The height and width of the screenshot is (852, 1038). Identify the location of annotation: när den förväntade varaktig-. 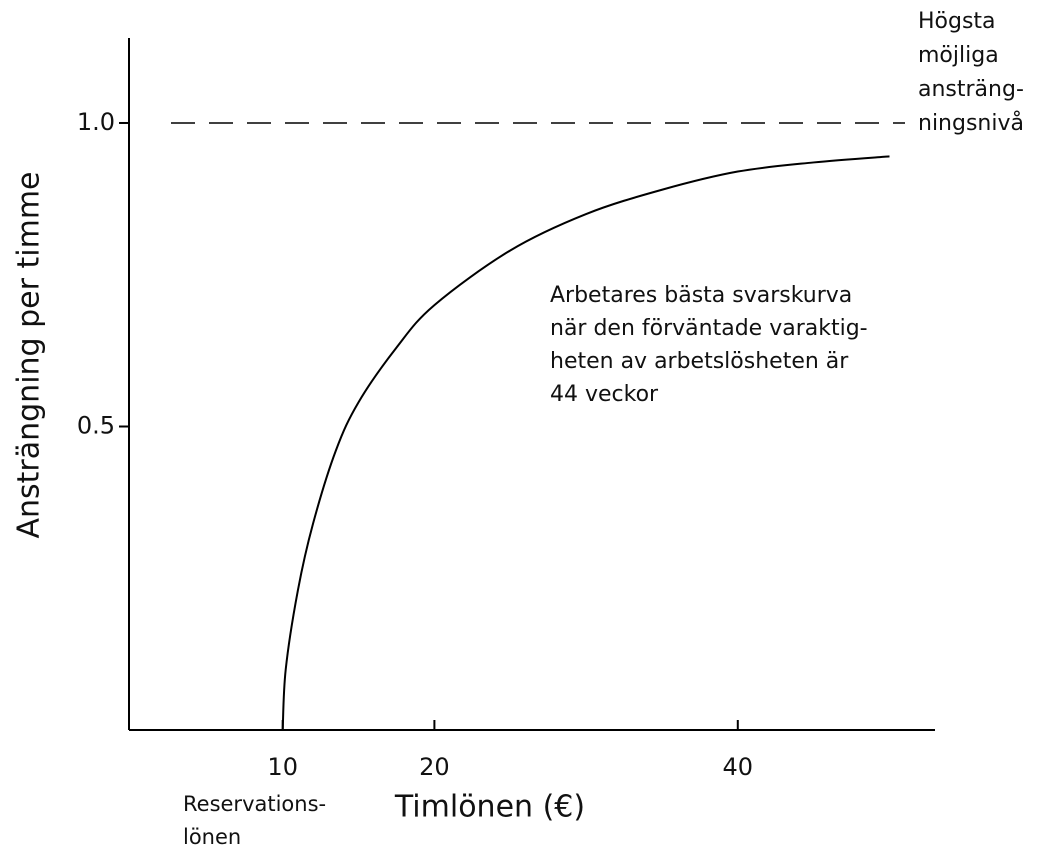
(709, 328).